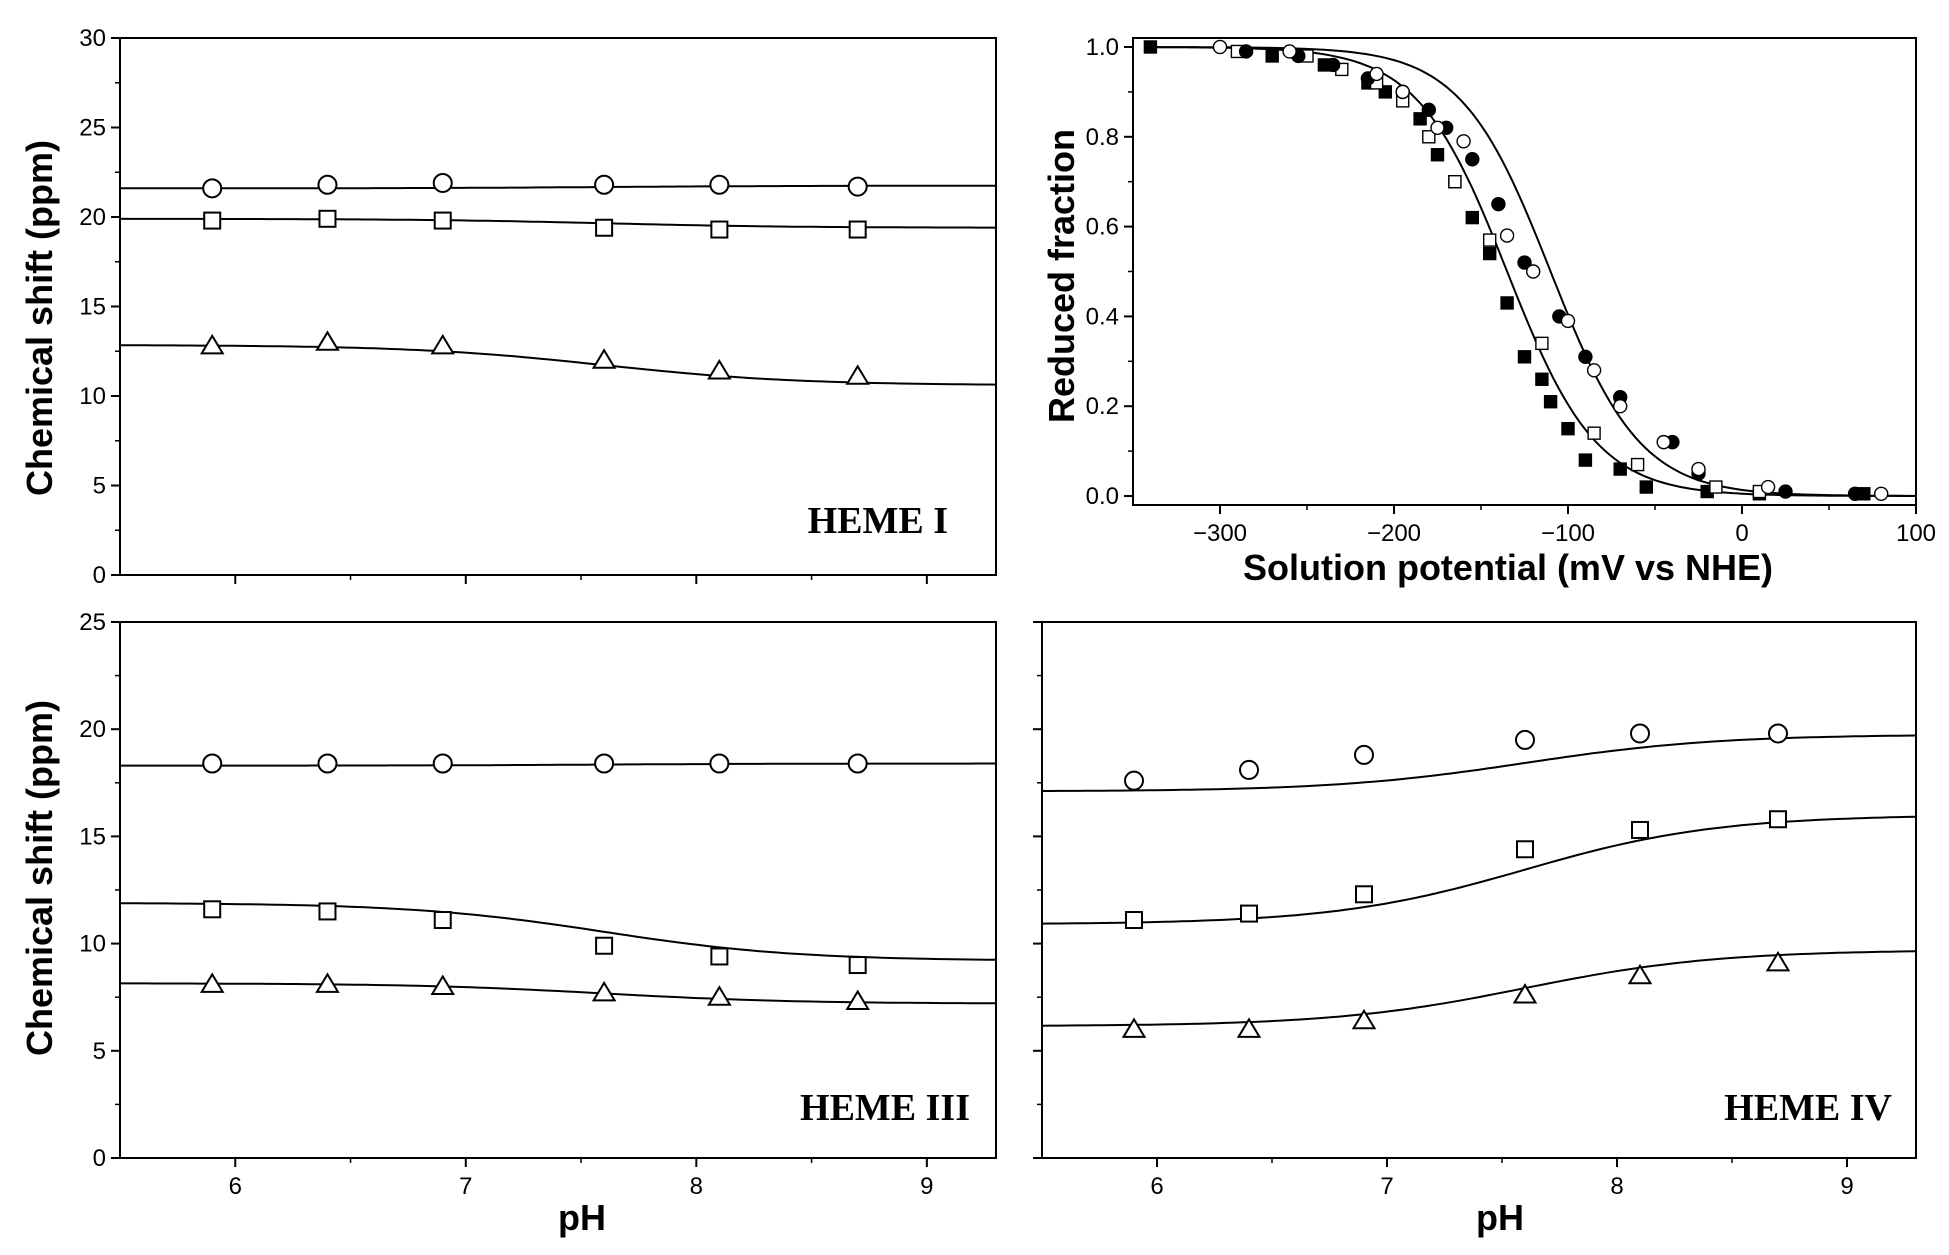  Describe the element at coordinates (1102, 496) in the screenshot. I see `y-tick-label: 0.0` at that location.